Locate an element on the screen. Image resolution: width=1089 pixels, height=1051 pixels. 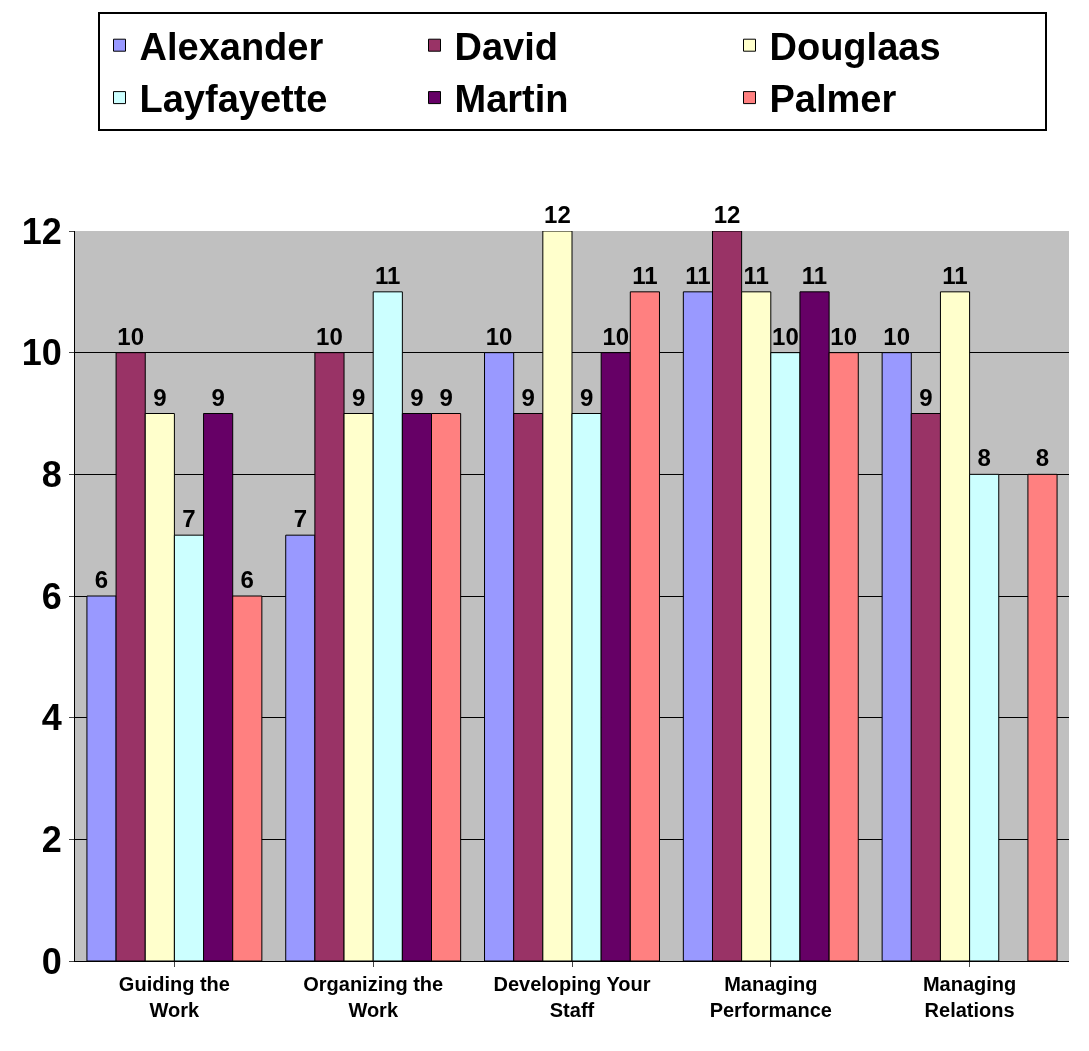
x-tick-label: Developing Your Staff is located at coordinates (572, 997).